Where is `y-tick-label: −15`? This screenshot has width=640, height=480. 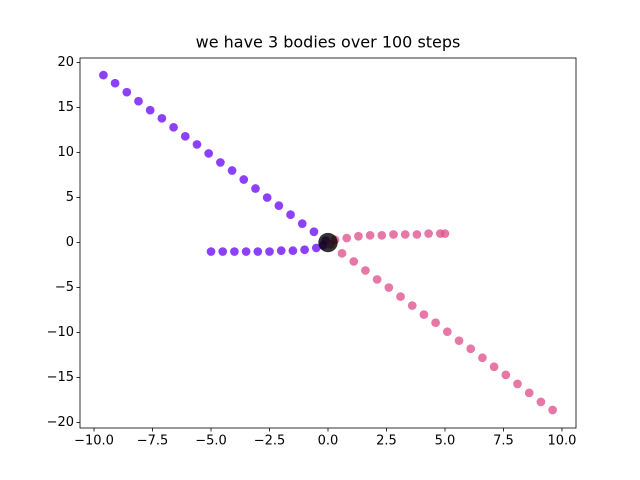 y-tick-label: −15 is located at coordinates (60, 377).